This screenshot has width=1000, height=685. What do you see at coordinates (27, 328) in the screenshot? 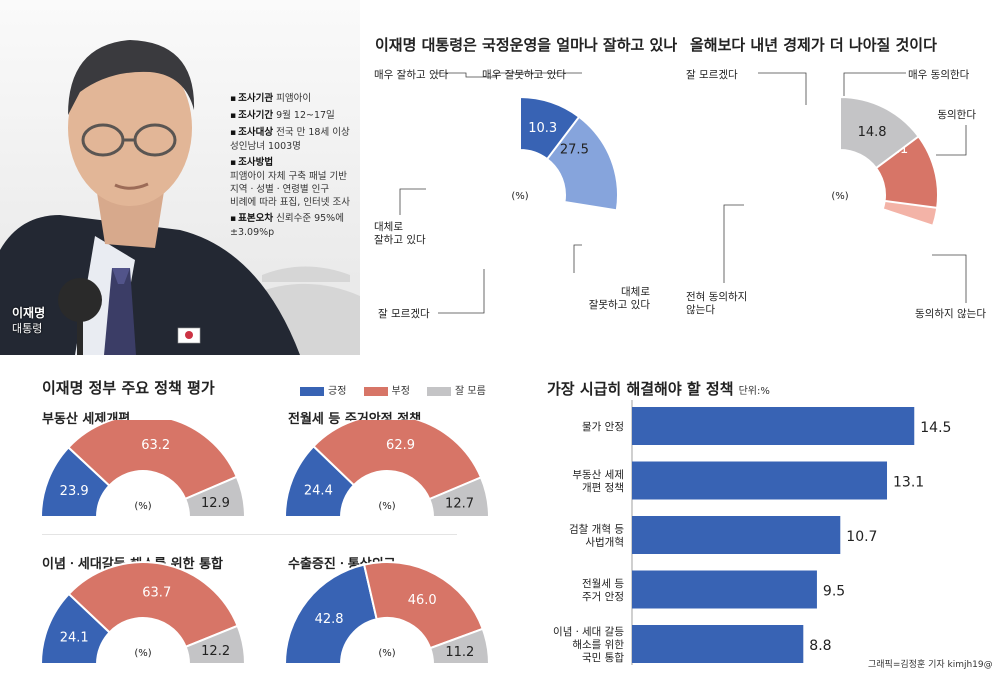
I see `caption-title: 대통령` at bounding box center [27, 328].